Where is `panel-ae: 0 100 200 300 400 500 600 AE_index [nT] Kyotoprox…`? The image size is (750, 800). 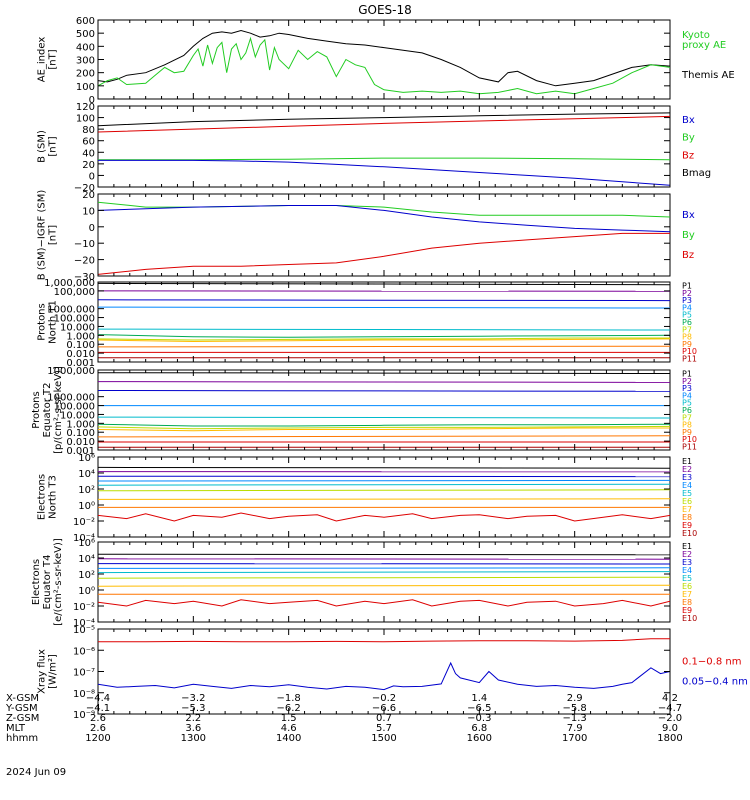 panel-ae: 0 100 200 300 400 500 600 AE_index [nT] Kyotoprox… is located at coordinates (386, 61).